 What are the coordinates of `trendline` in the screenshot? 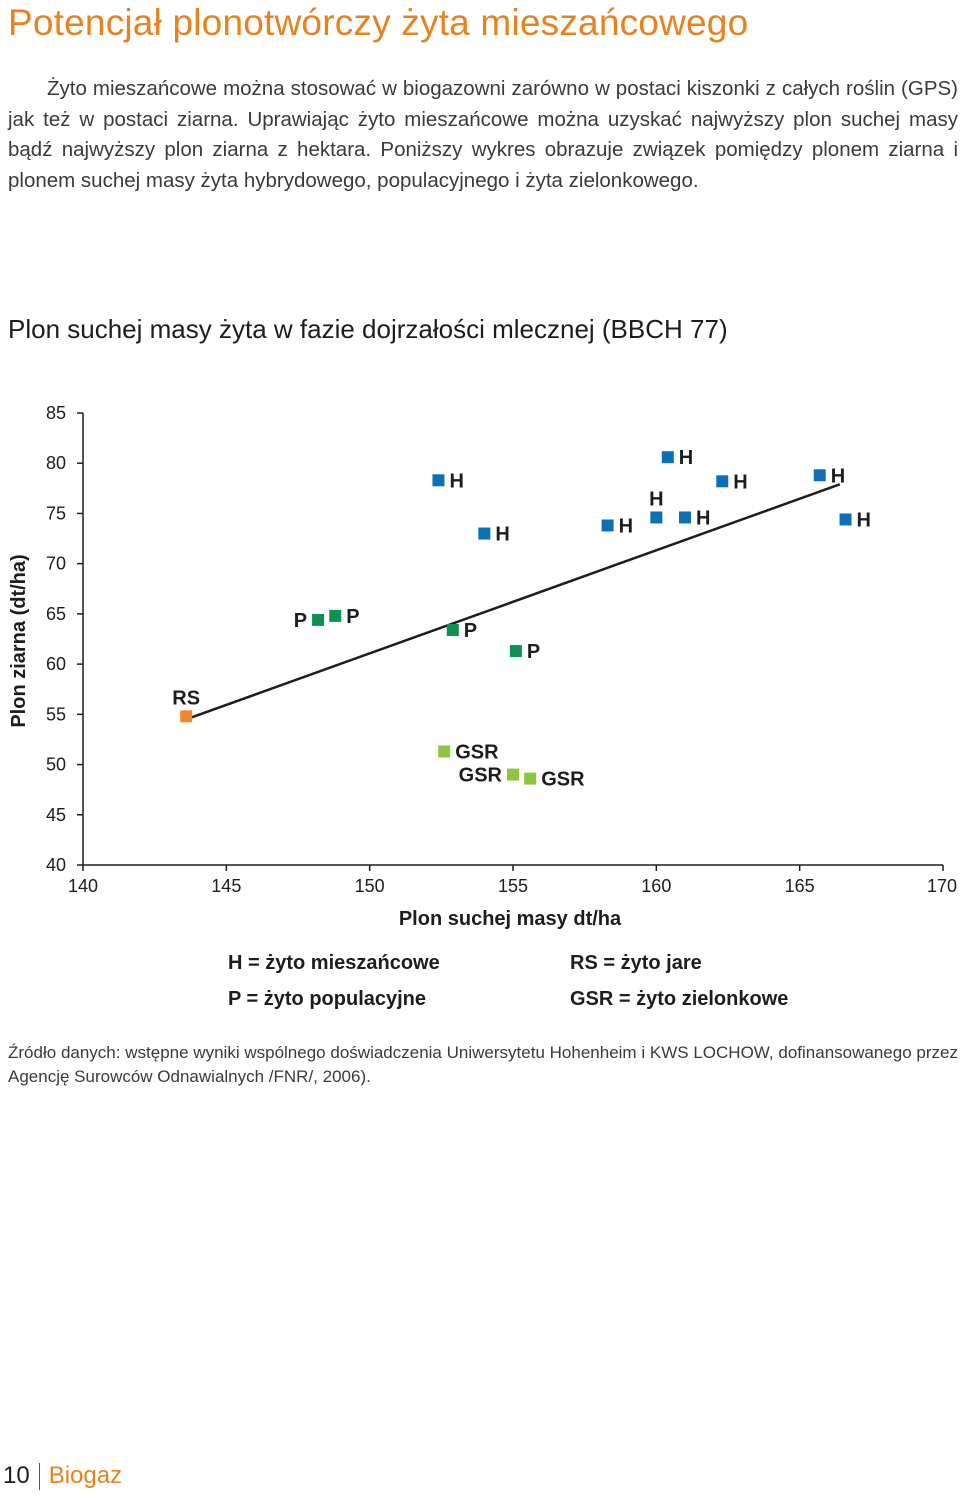 It's located at (513, 602).